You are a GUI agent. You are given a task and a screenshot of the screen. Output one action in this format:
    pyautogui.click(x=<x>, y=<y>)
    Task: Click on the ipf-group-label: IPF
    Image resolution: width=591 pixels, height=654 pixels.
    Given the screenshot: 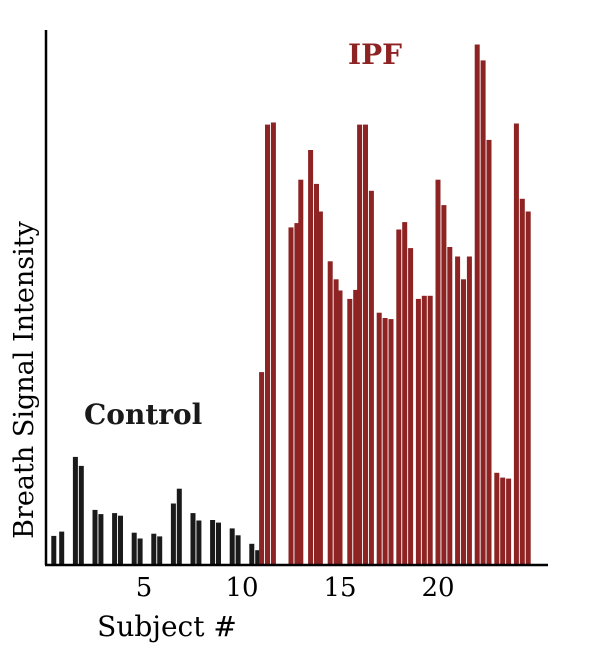 What is the action you would take?
    pyautogui.click(x=375, y=54)
    